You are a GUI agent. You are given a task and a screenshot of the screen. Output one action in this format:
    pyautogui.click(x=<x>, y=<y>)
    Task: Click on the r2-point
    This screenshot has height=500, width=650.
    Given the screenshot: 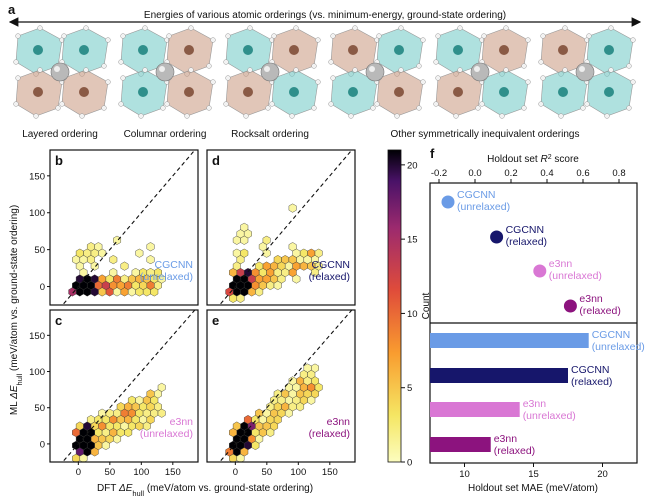 What is the action you would take?
    pyautogui.click(x=448, y=202)
    